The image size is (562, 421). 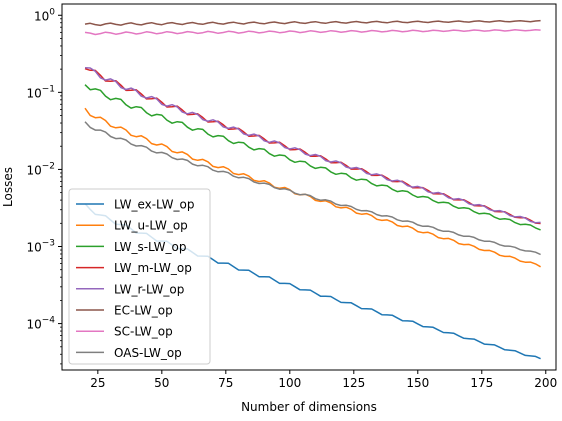 I want to click on y-tick-label: 10⁻⁴, so click(x=40, y=324).